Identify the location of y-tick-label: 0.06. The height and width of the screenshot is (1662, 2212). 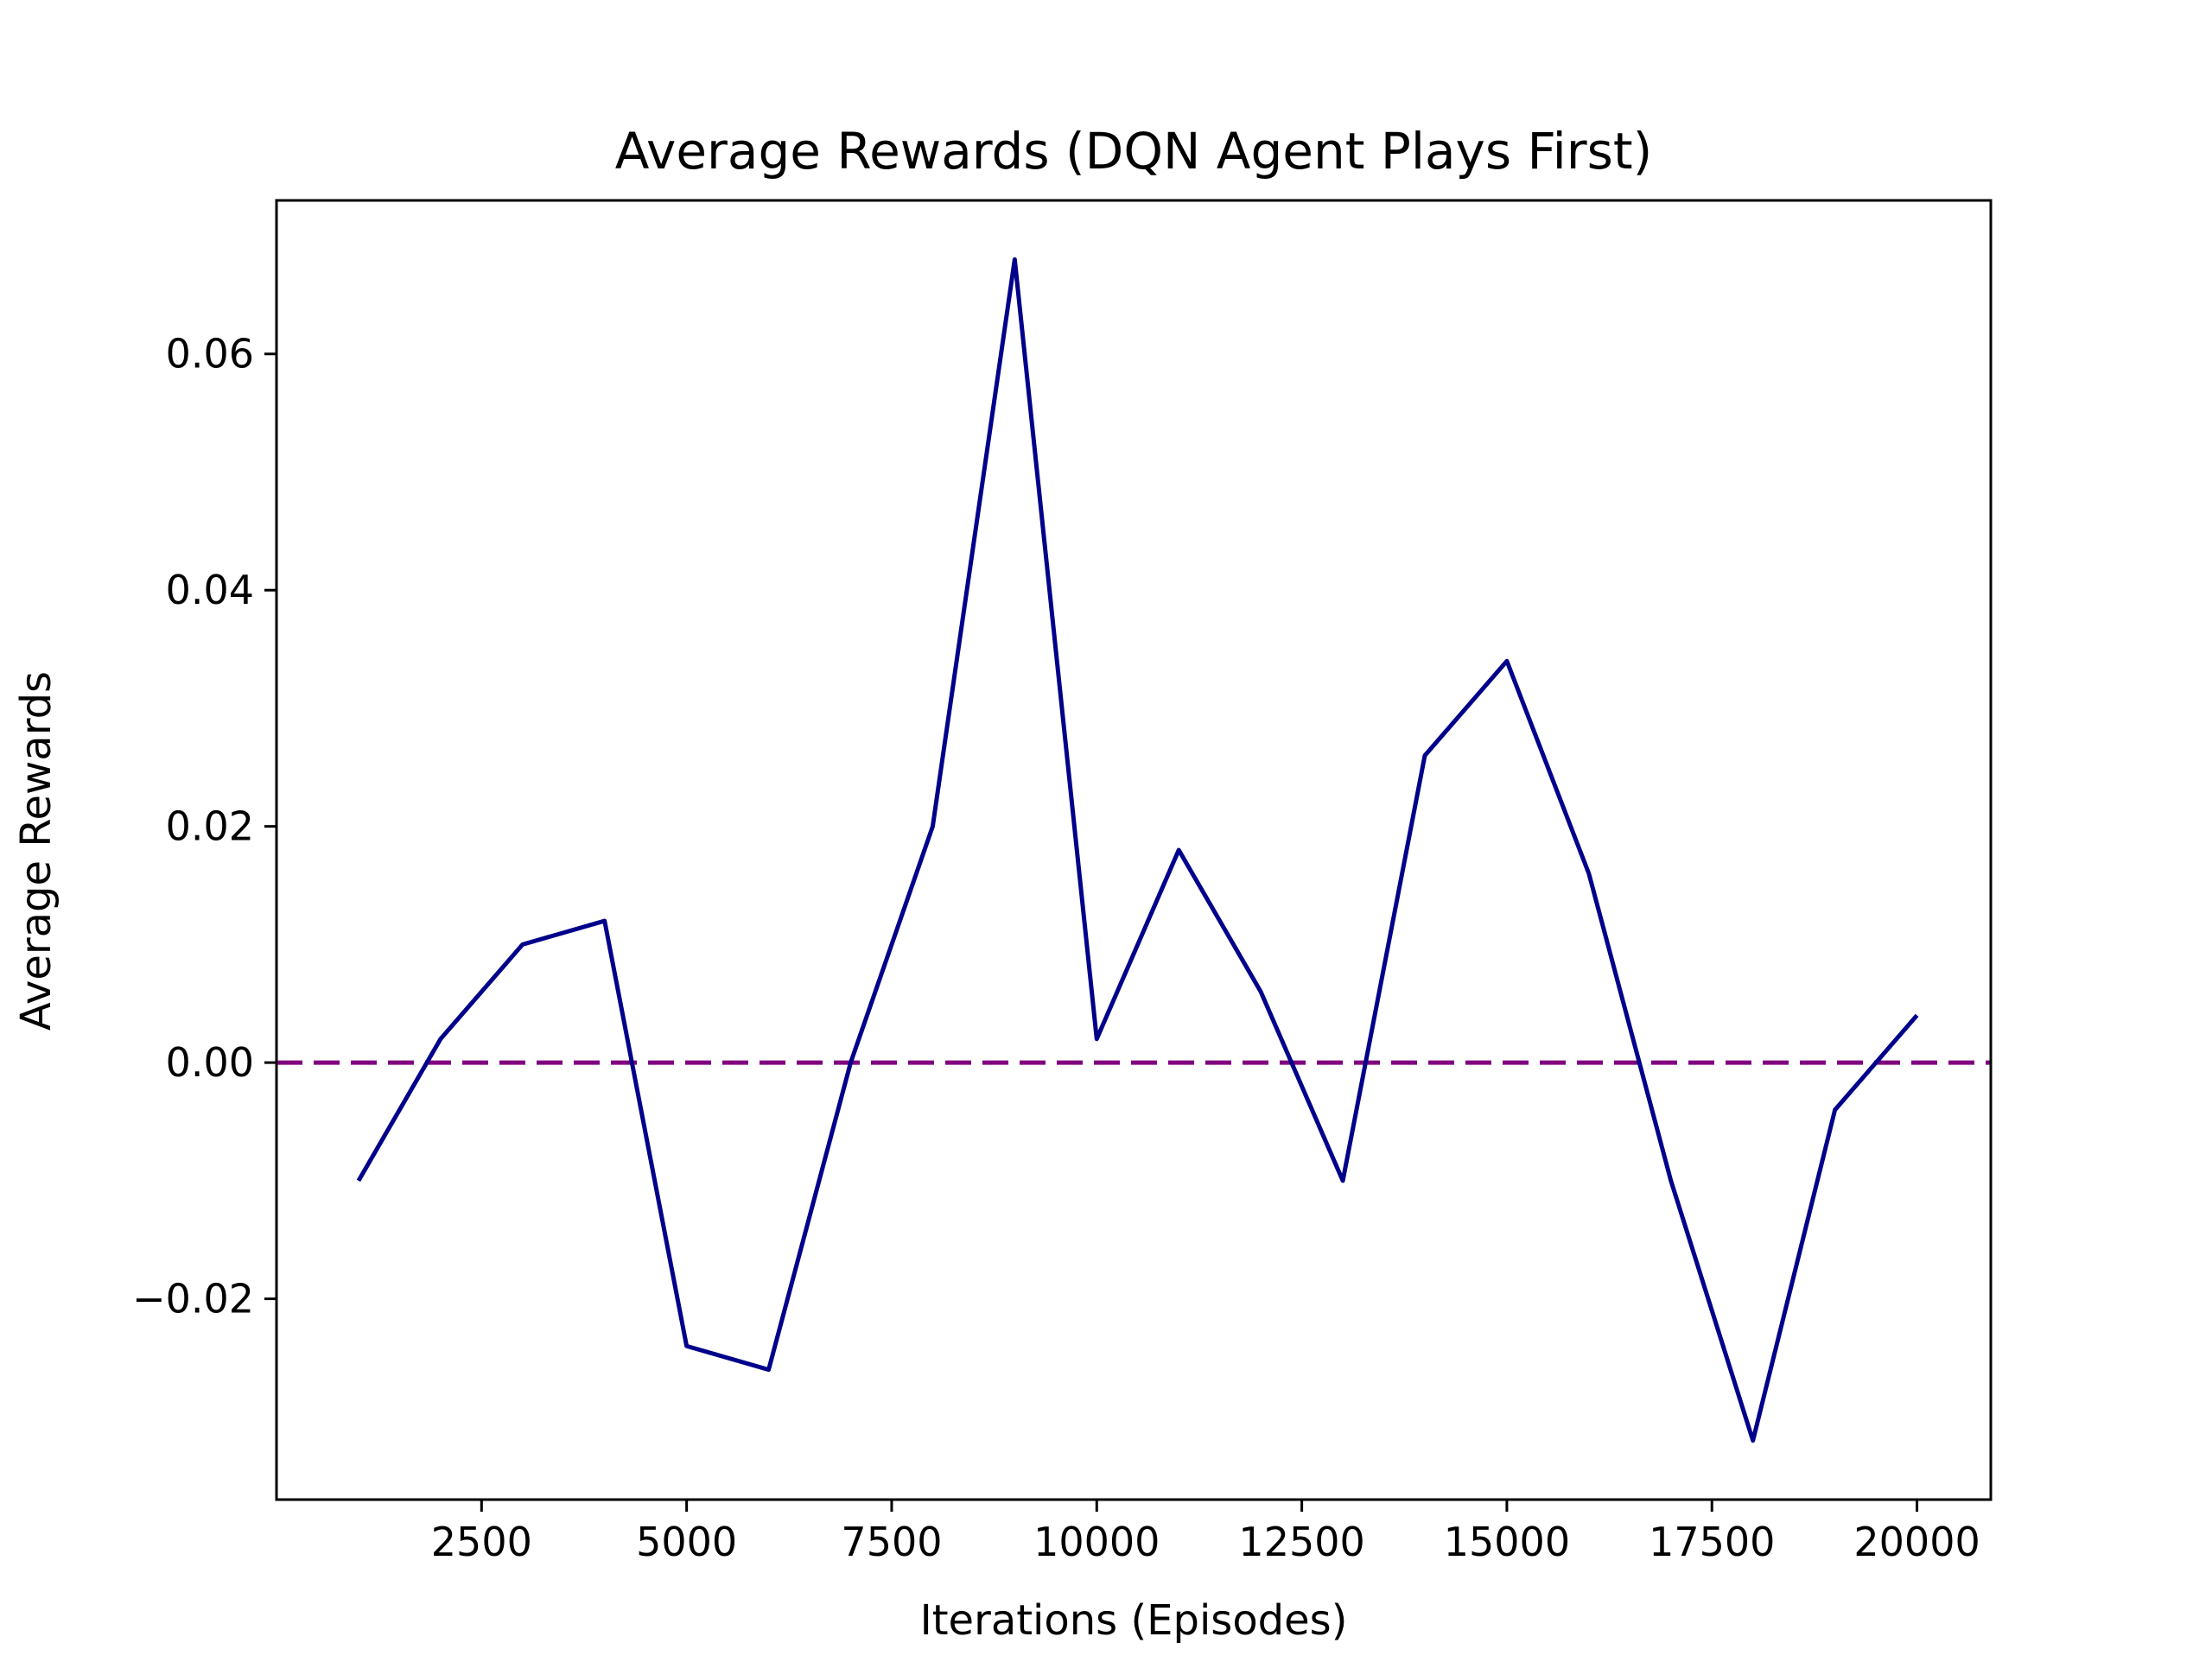
(210, 354).